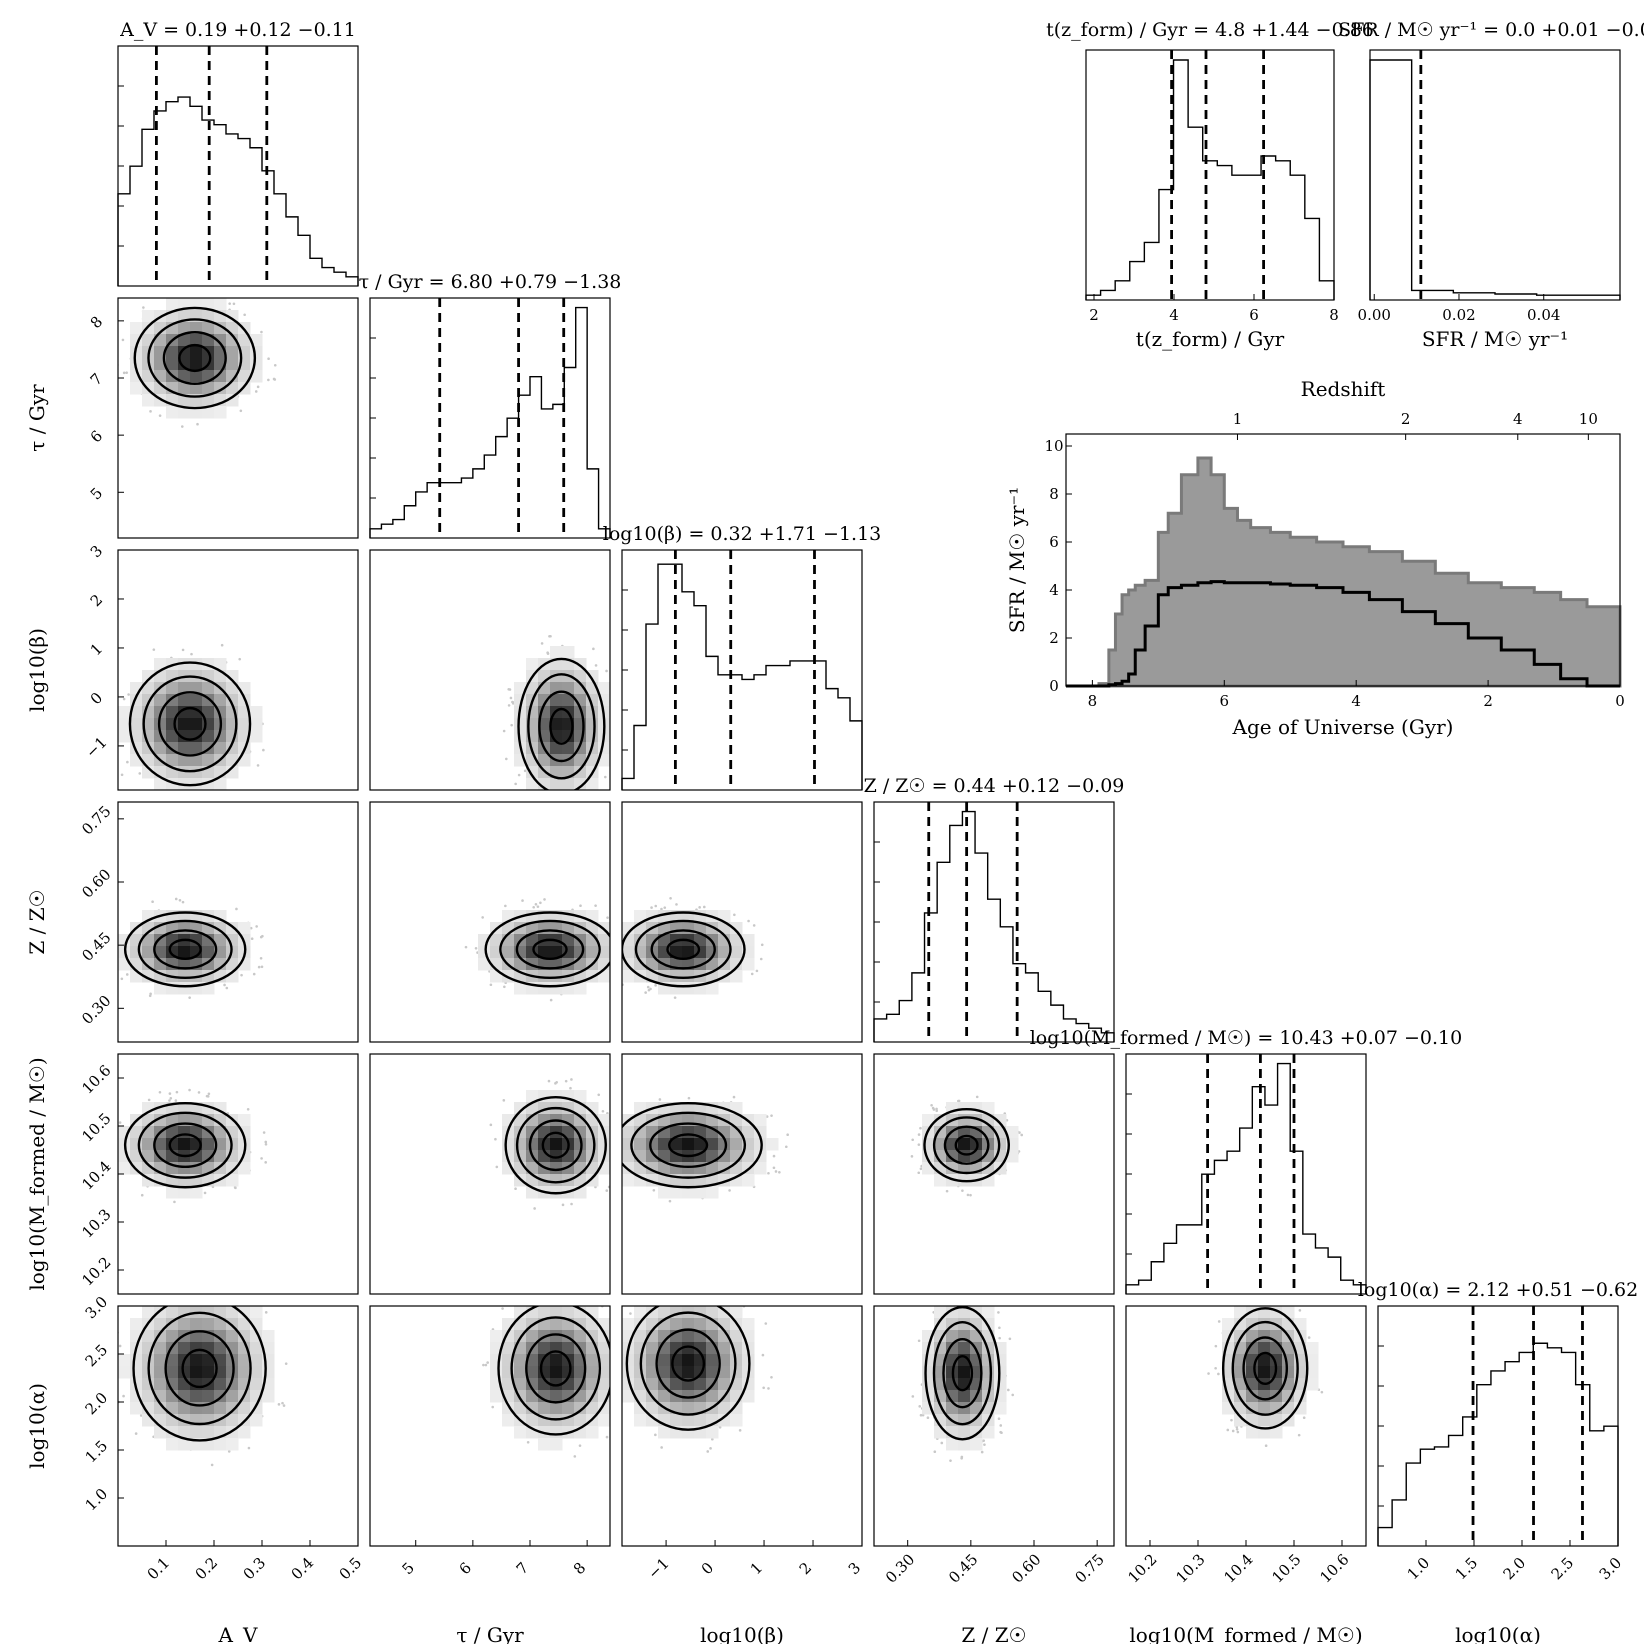 The width and height of the screenshot is (1644, 1644). What do you see at coordinates (96, 493) in the screenshot?
I see `ytick-label-tau: 5` at bounding box center [96, 493].